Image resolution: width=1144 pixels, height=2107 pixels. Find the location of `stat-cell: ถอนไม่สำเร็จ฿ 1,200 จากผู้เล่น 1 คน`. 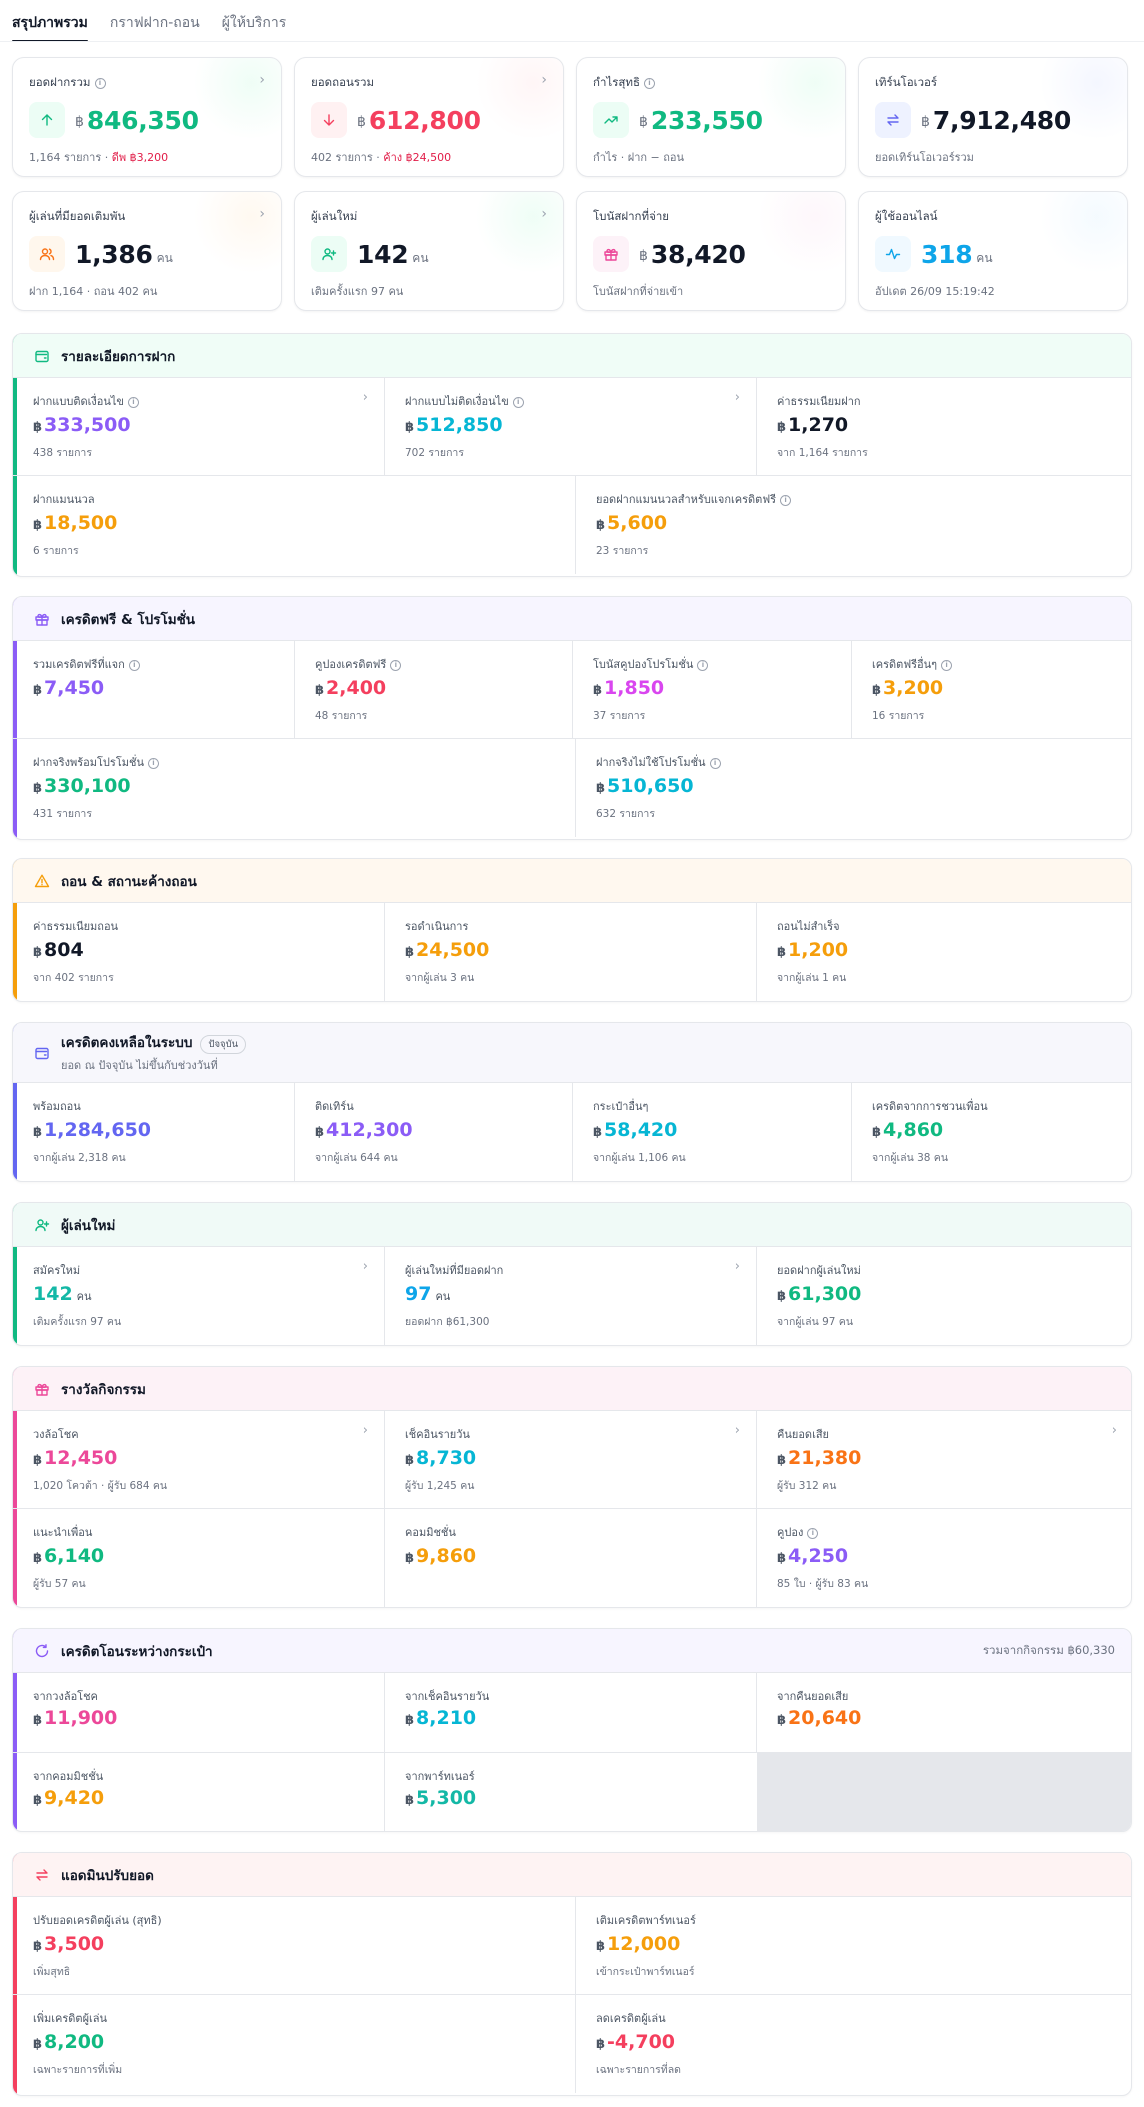

stat-cell: ถอนไม่สำเร็จ฿ 1,200 จากผู้เล่น 1 คน is located at coordinates (944, 952).